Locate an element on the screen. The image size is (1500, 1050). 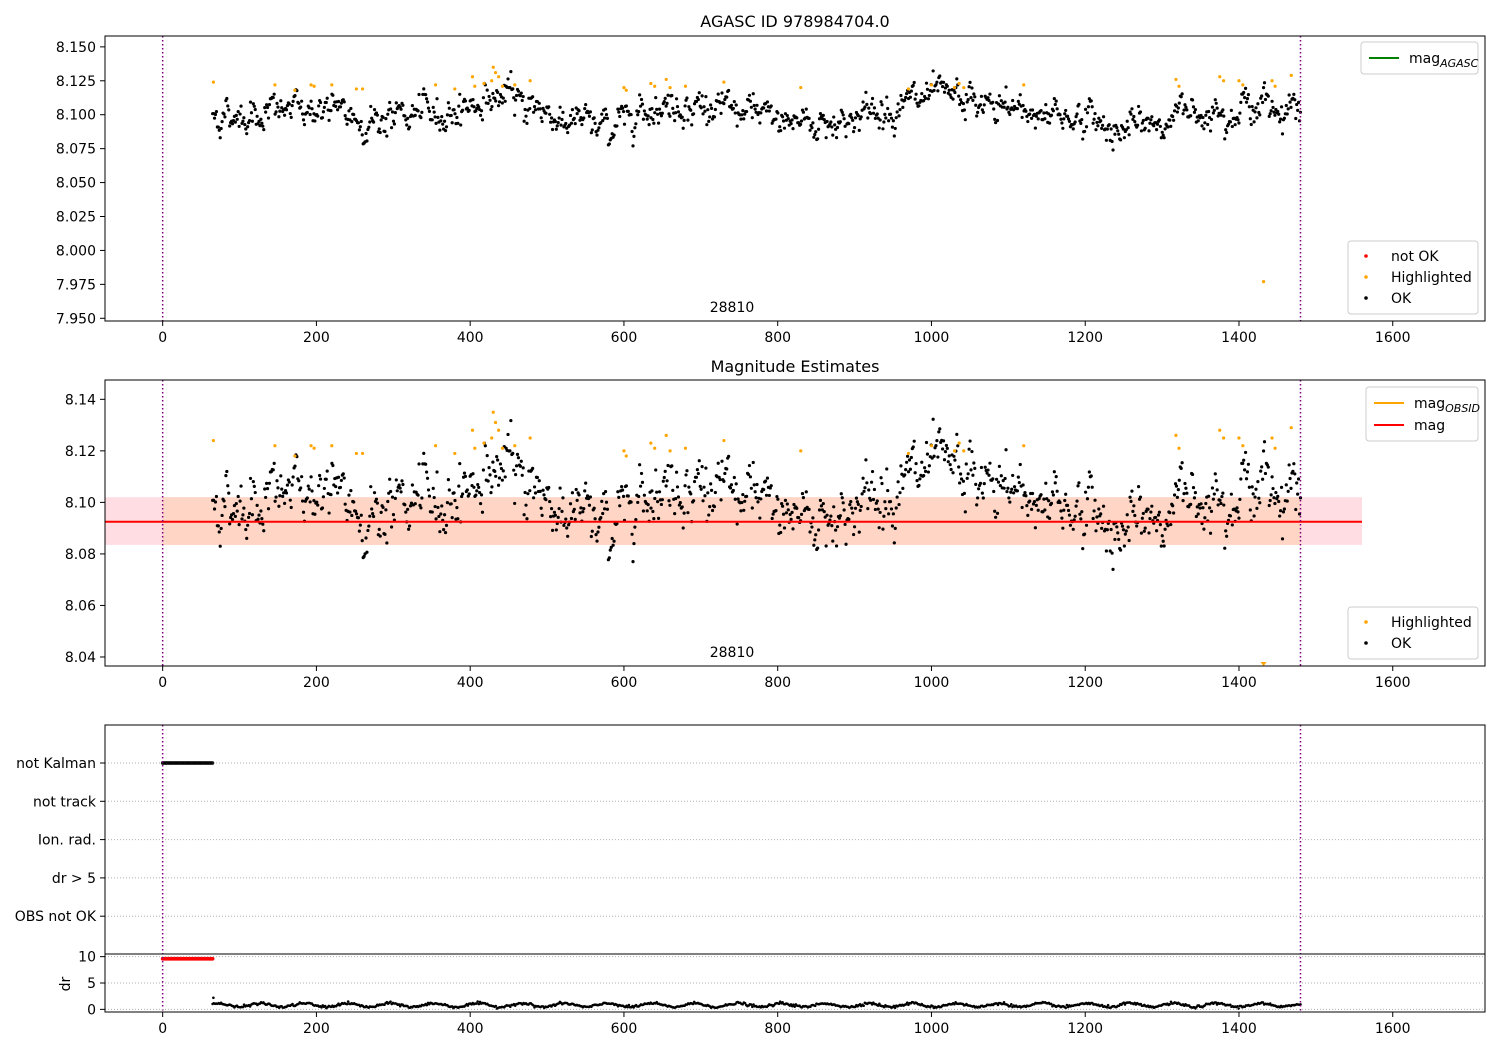
panel2-ytick-label: 8.12 is located at coordinates (80, 452).